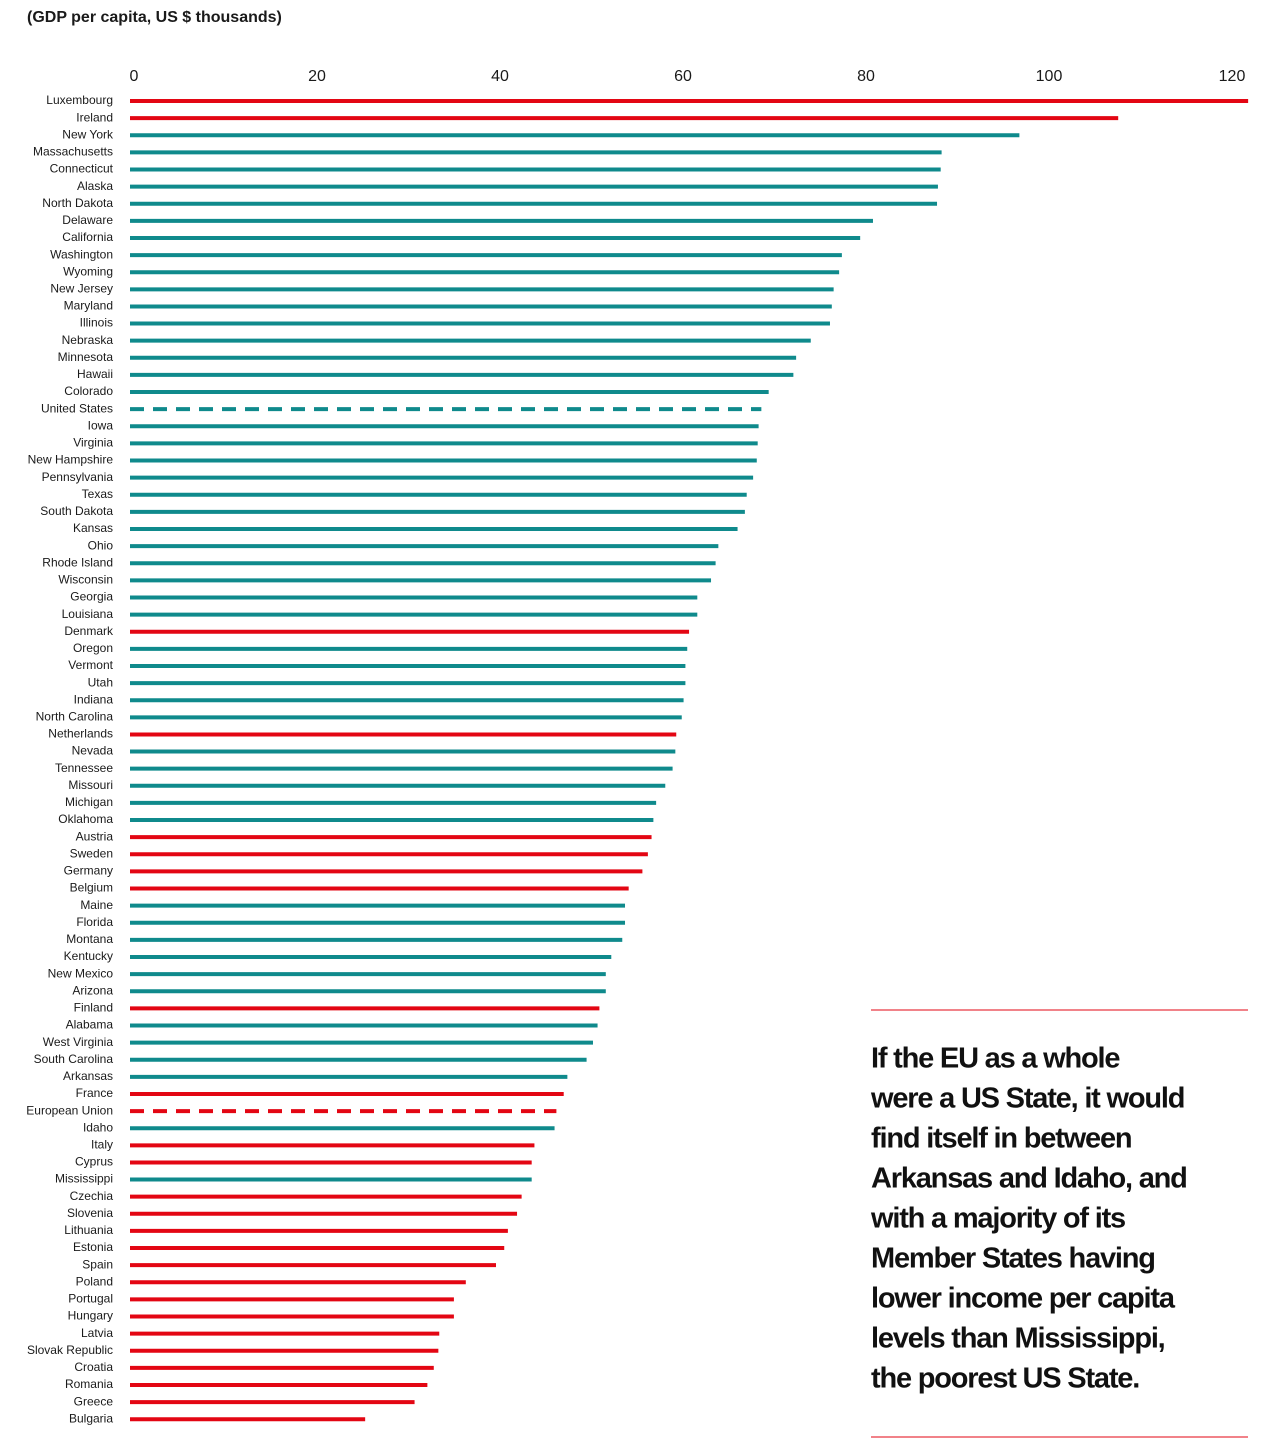 This screenshot has width=1288, height=1446. I want to click on annotation-line: levels than Mississippi,, so click(1018, 1339).